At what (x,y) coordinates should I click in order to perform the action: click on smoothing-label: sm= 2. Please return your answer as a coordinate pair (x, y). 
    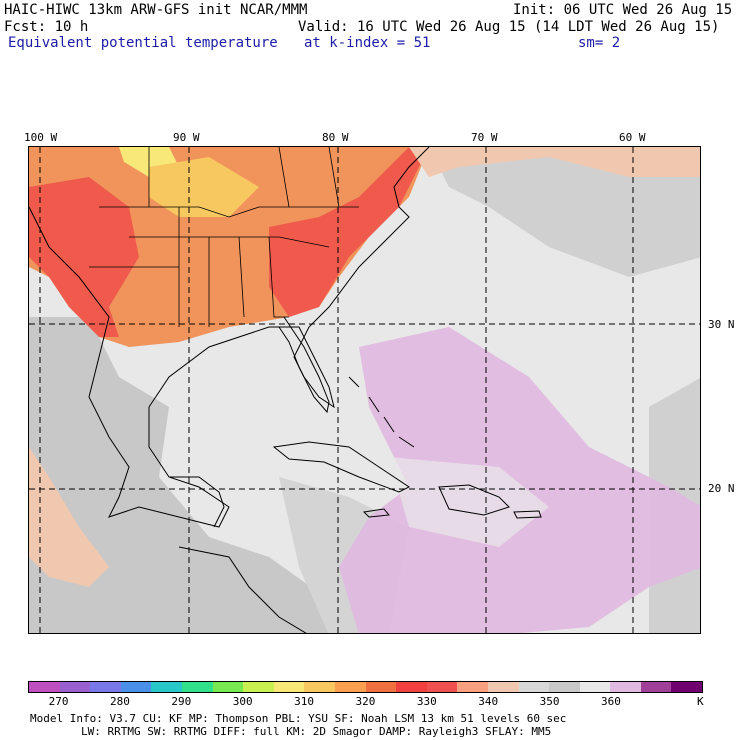
    Looking at the image, I should click on (599, 43).